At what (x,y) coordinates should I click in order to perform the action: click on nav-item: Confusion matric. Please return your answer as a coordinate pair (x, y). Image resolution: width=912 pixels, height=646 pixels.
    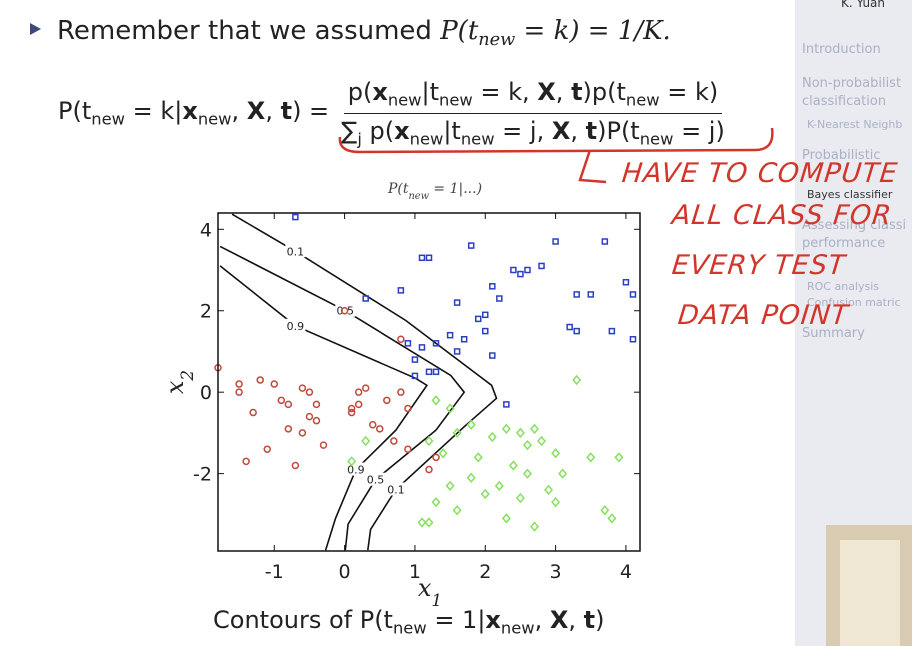
    Looking at the image, I should click on (854, 302).